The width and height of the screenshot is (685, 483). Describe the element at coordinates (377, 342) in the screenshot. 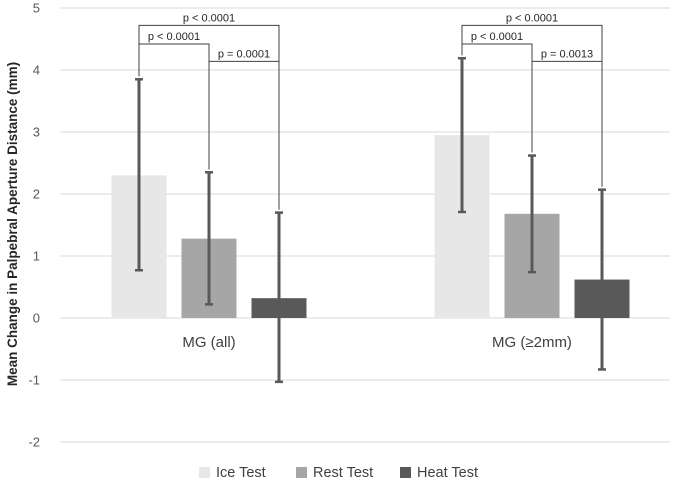

I see `category-labels: MG (all) MG (≥2mm)` at that location.